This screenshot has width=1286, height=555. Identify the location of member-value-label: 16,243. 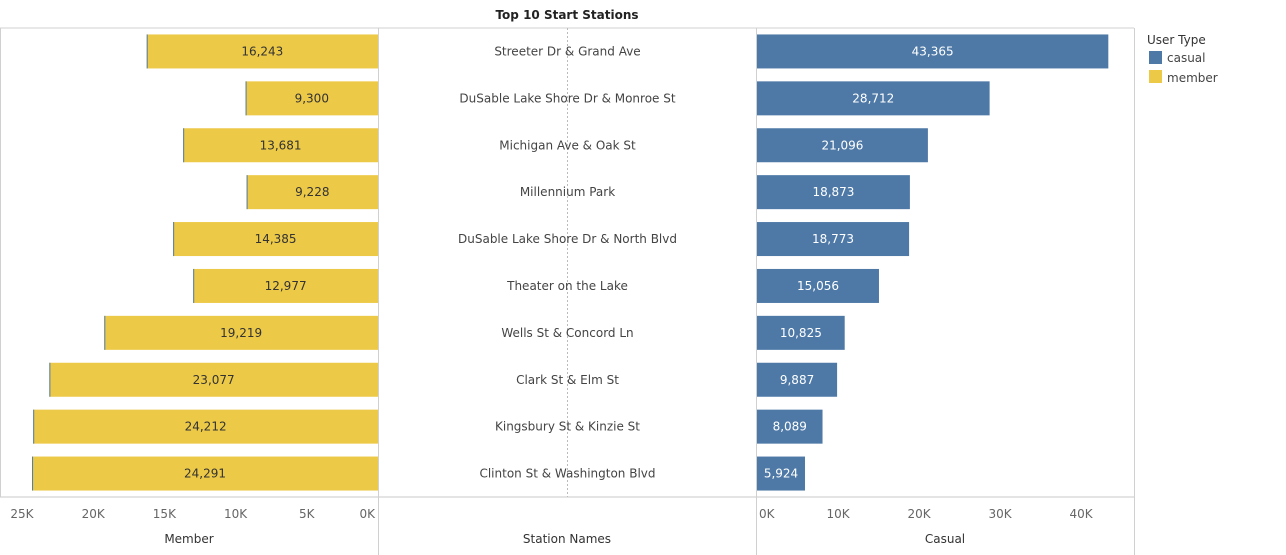
(262, 51).